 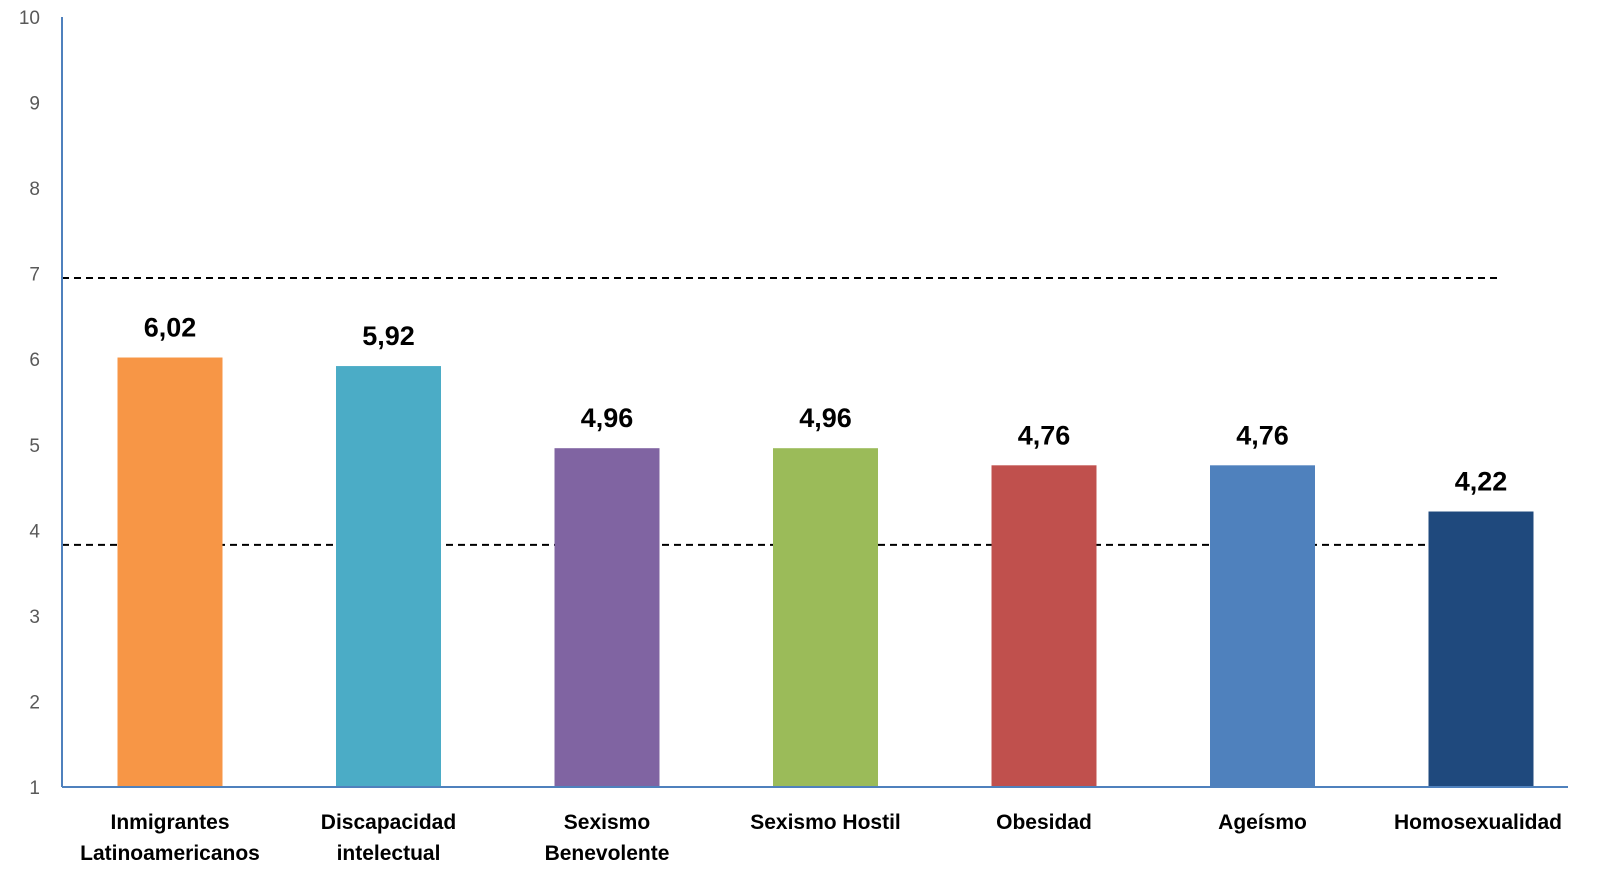 What do you see at coordinates (1262, 435) in the screenshot?
I see `value-label-6: 4,76` at bounding box center [1262, 435].